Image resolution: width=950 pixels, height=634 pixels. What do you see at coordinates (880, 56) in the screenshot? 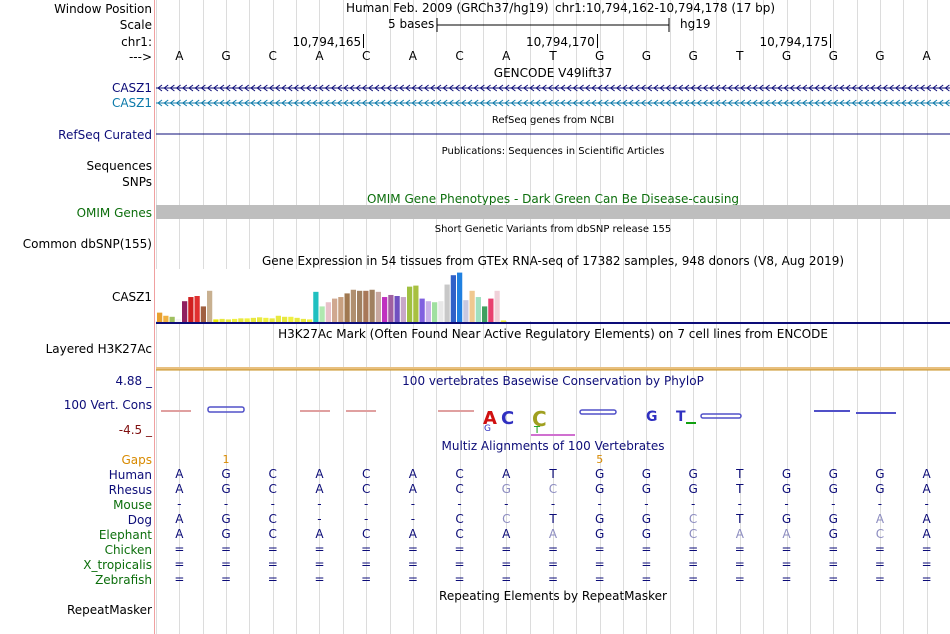
I see `reference-base: G` at bounding box center [880, 56].